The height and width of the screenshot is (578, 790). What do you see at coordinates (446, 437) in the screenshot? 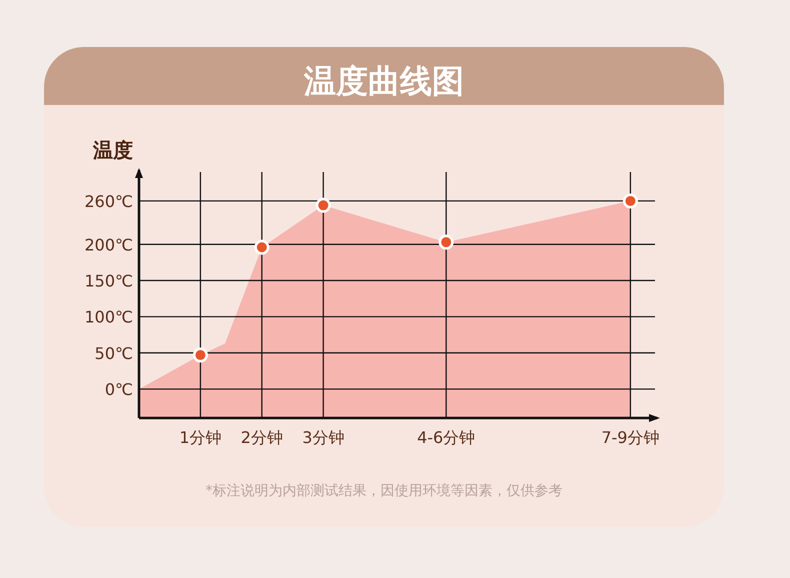
I see `x-tick-label: 4-6分钟` at bounding box center [446, 437].